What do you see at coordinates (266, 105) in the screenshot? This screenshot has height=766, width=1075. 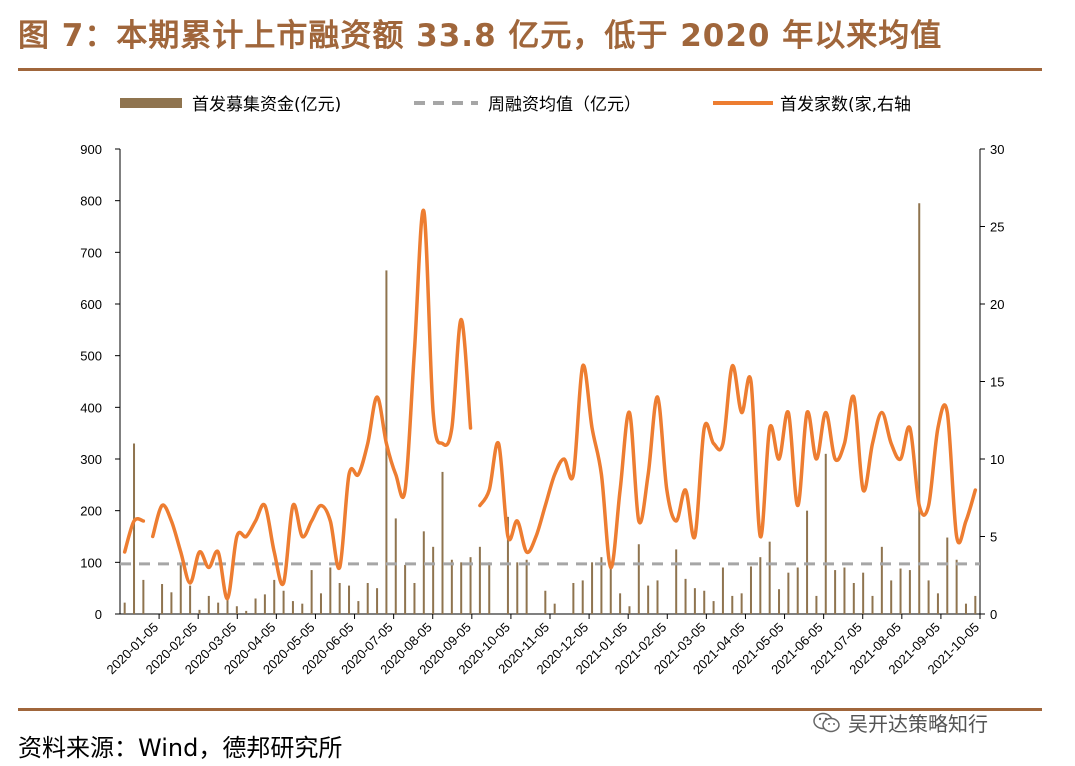 I see `legend-label-bars: 首发募集资金(亿元)` at bounding box center [266, 105].